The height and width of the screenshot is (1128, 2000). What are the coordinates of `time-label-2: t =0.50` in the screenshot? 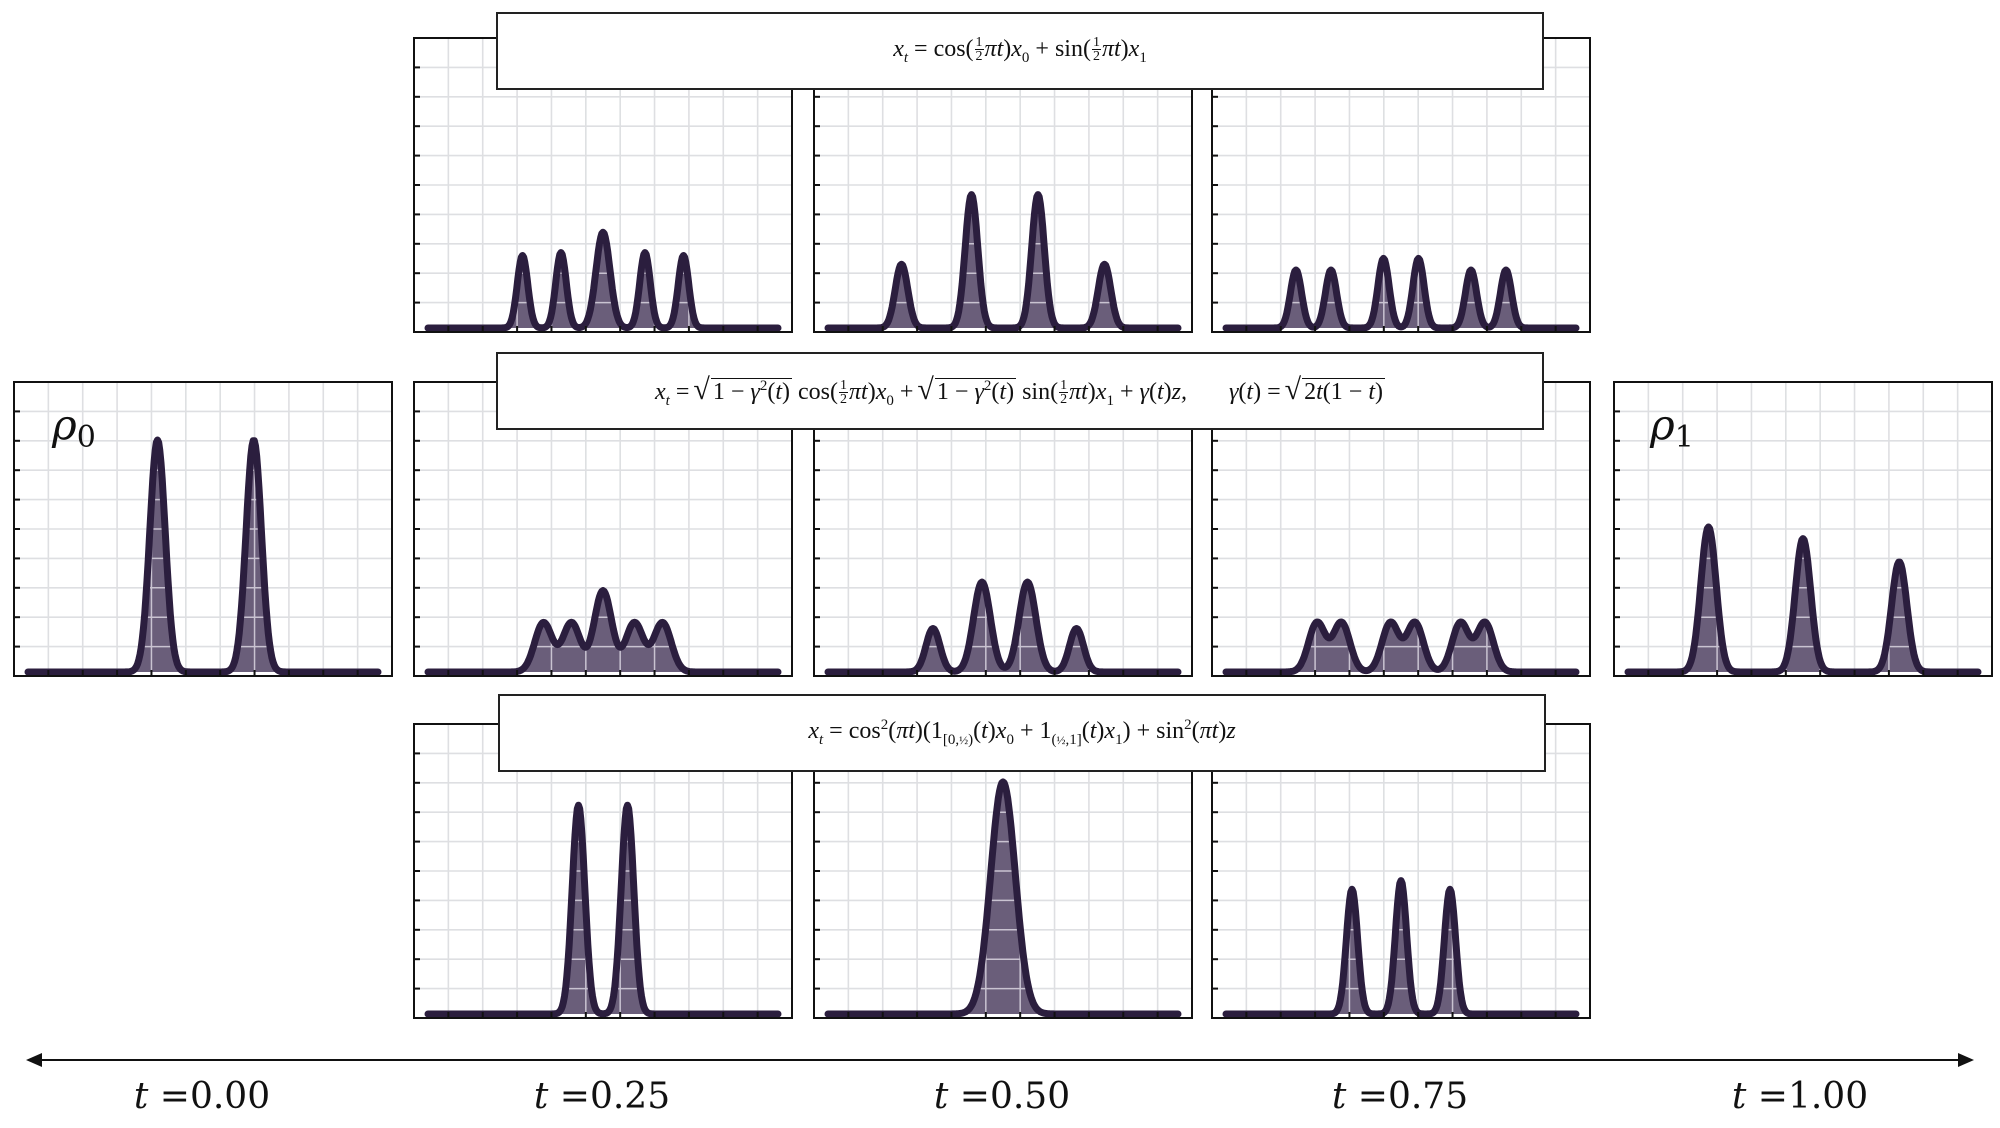 It's located at (1002, 1096).